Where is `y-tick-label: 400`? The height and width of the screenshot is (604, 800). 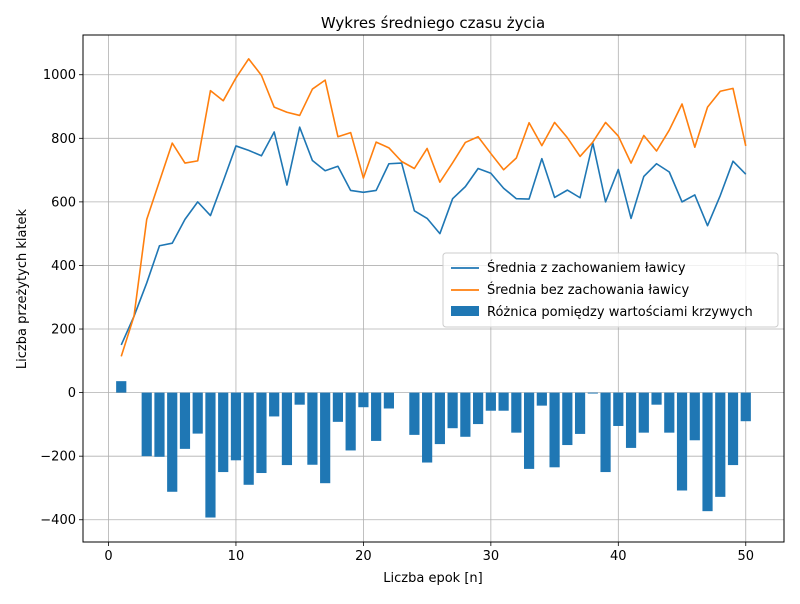 y-tick-label: 400 is located at coordinates (63, 266).